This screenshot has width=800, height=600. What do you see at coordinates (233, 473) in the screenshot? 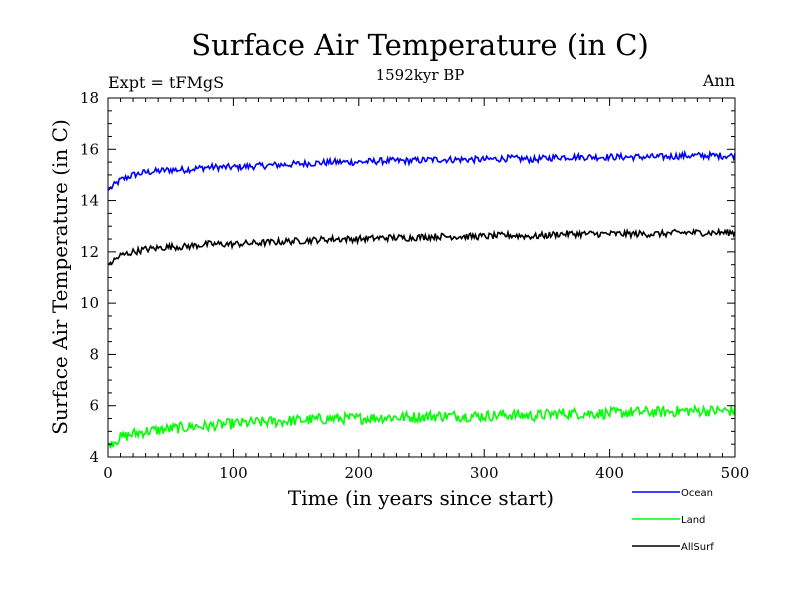
I see `x-tick-label: 100` at bounding box center [233, 473].